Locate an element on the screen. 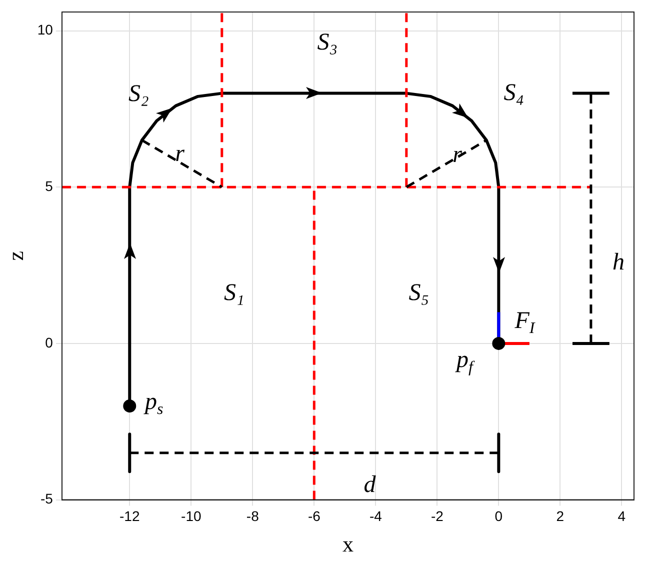 This screenshot has width=646, height=563. x-tick-label: -6 is located at coordinates (314, 516).